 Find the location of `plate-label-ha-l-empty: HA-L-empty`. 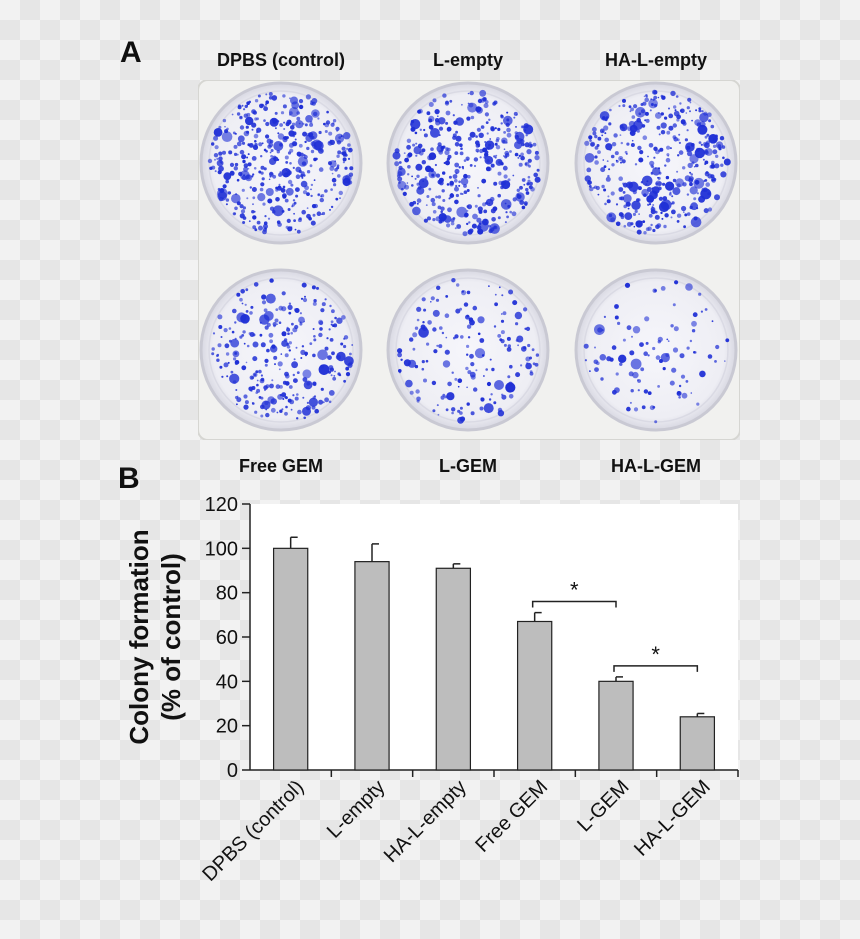

plate-label-ha-l-empty: HA-L-empty is located at coordinates (656, 60).